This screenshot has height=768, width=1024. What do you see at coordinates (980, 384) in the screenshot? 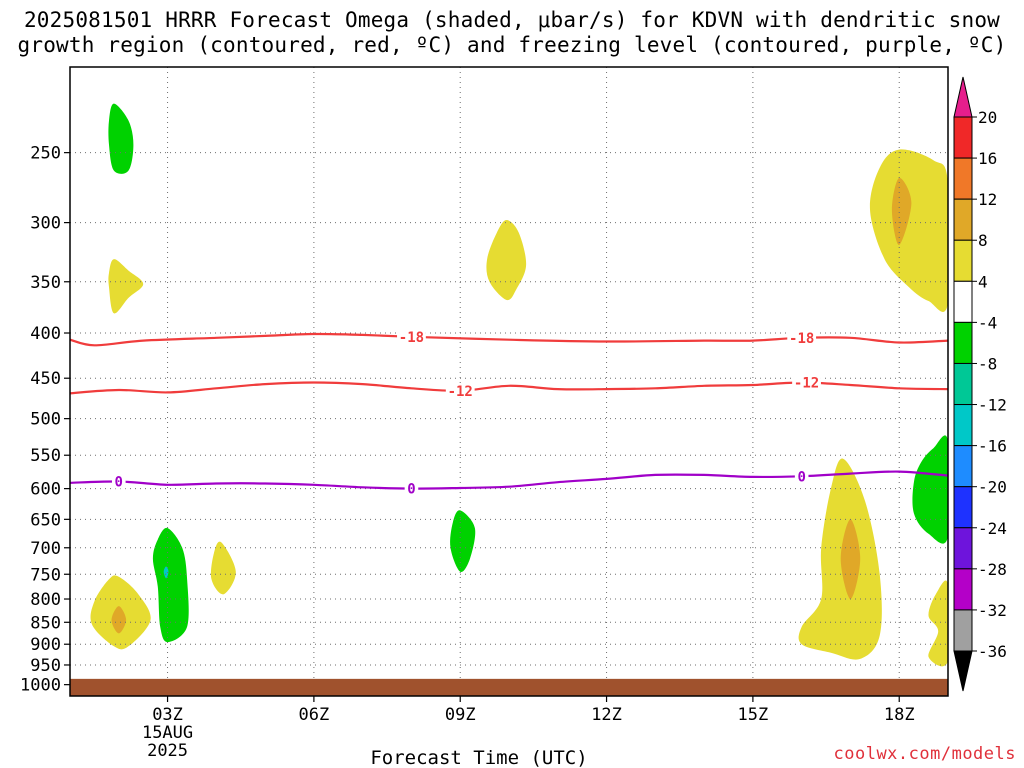
I see `omega-colorbar: 20 16 12 8 4 -4 -8 -12 -16 -20 -24 -28 -32 -36` at bounding box center [980, 384].